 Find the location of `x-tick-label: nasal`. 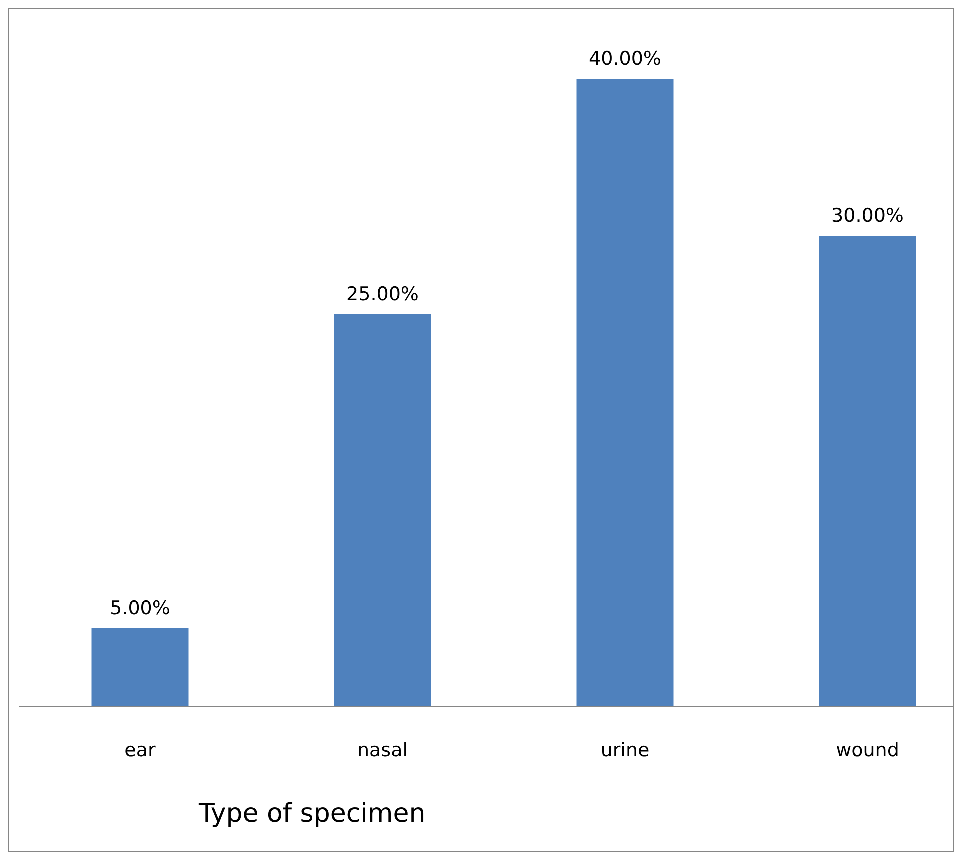

x-tick-label: nasal is located at coordinates (382, 750).